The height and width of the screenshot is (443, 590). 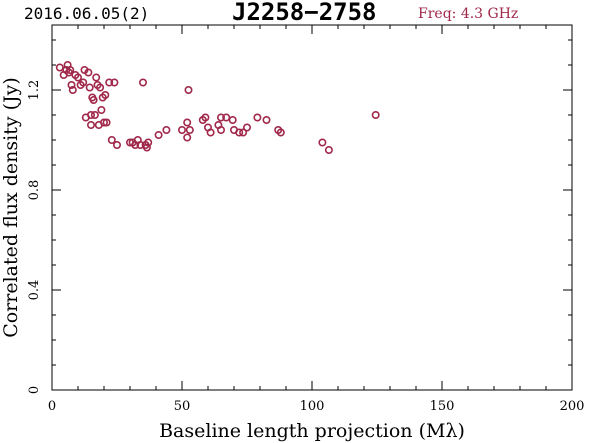 I want to click on x-tick-label: 0, so click(x=52, y=406).